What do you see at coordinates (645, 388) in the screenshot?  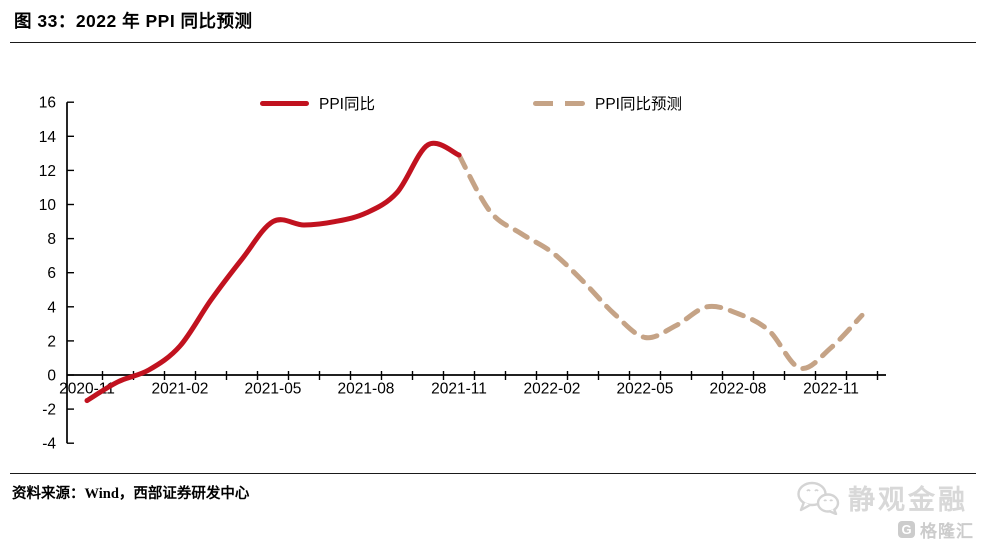 I see `x-tick-label: 2022-05` at bounding box center [645, 388].